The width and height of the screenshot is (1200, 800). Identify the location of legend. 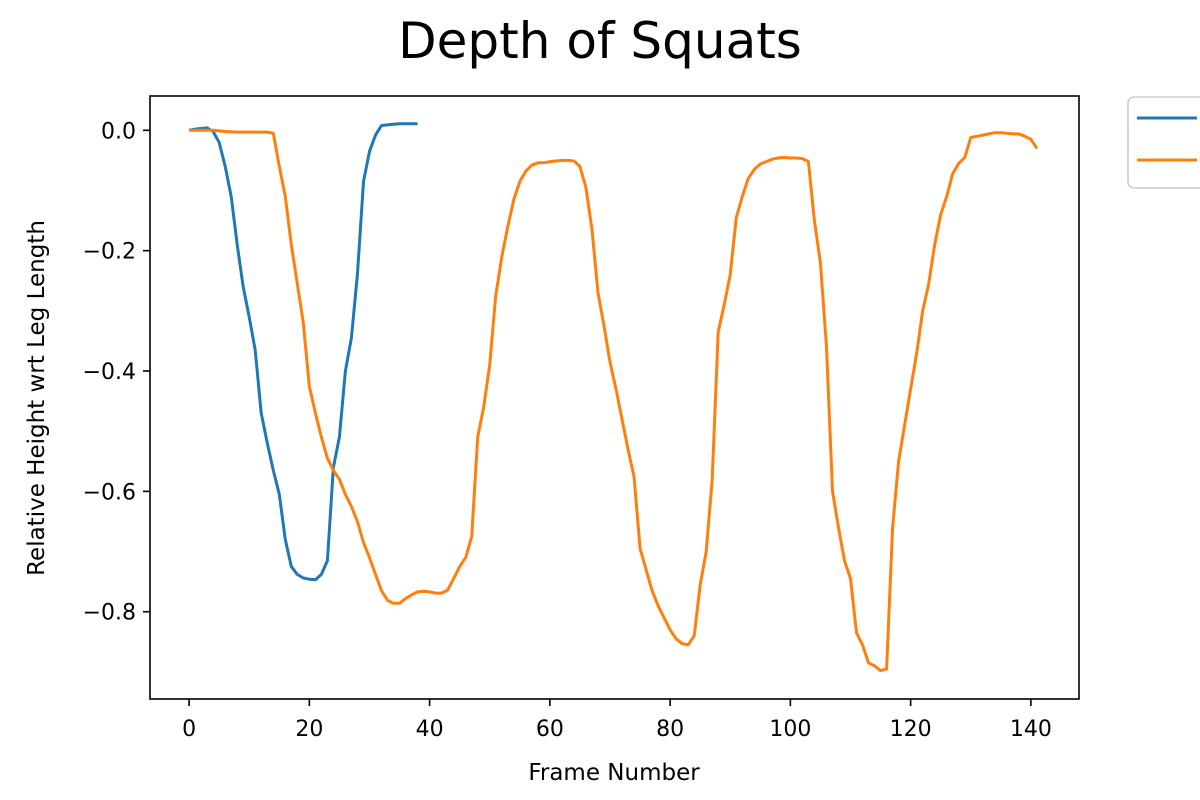
(1163, 142).